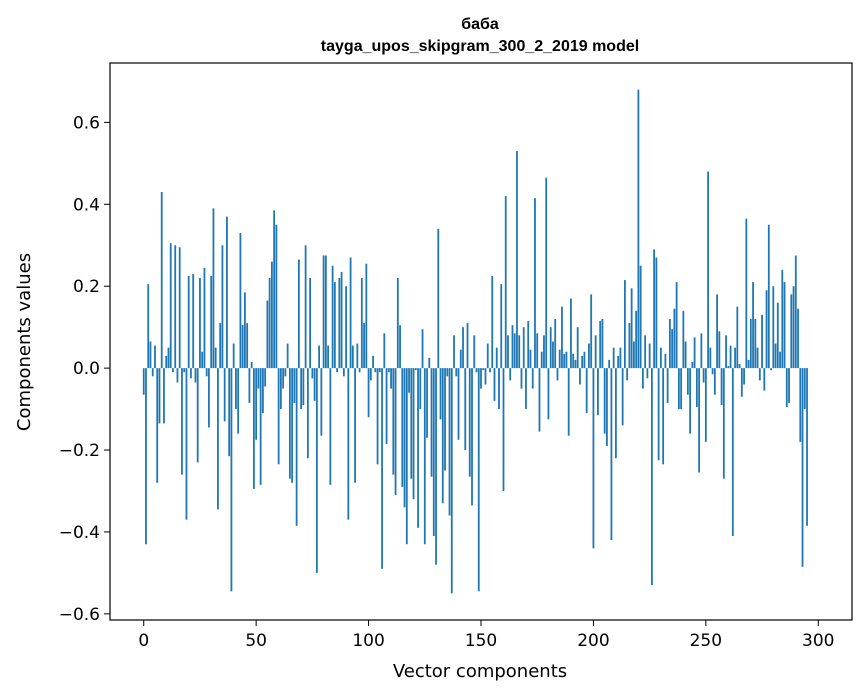 This screenshot has height=696, width=867. I want to click on y-tick-label: 0.4, so click(86, 205).